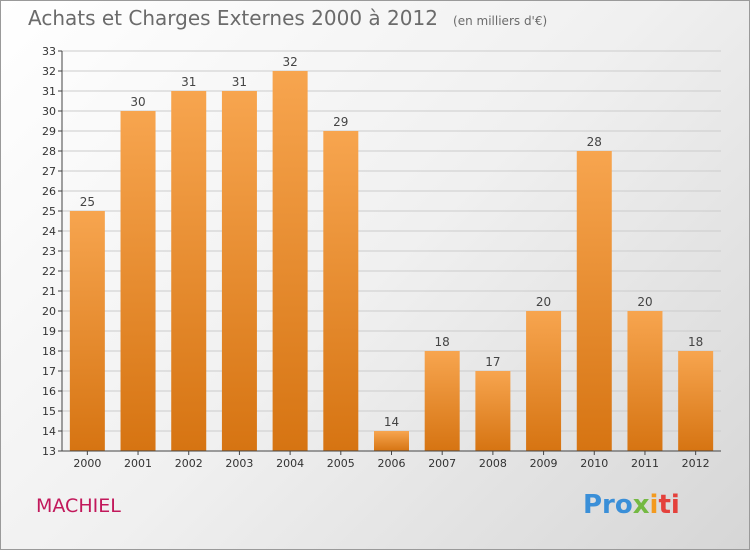  What do you see at coordinates (492, 362) in the screenshot?
I see `data-label: 17` at bounding box center [492, 362].